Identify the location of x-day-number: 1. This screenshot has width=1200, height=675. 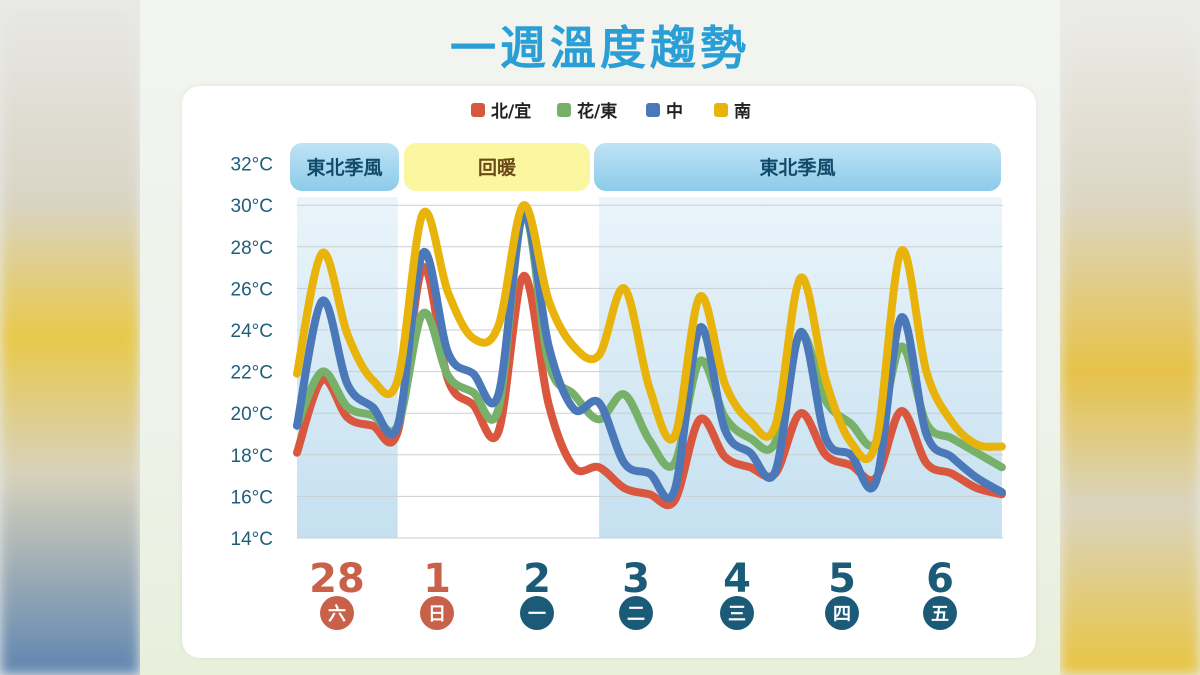
(437, 579).